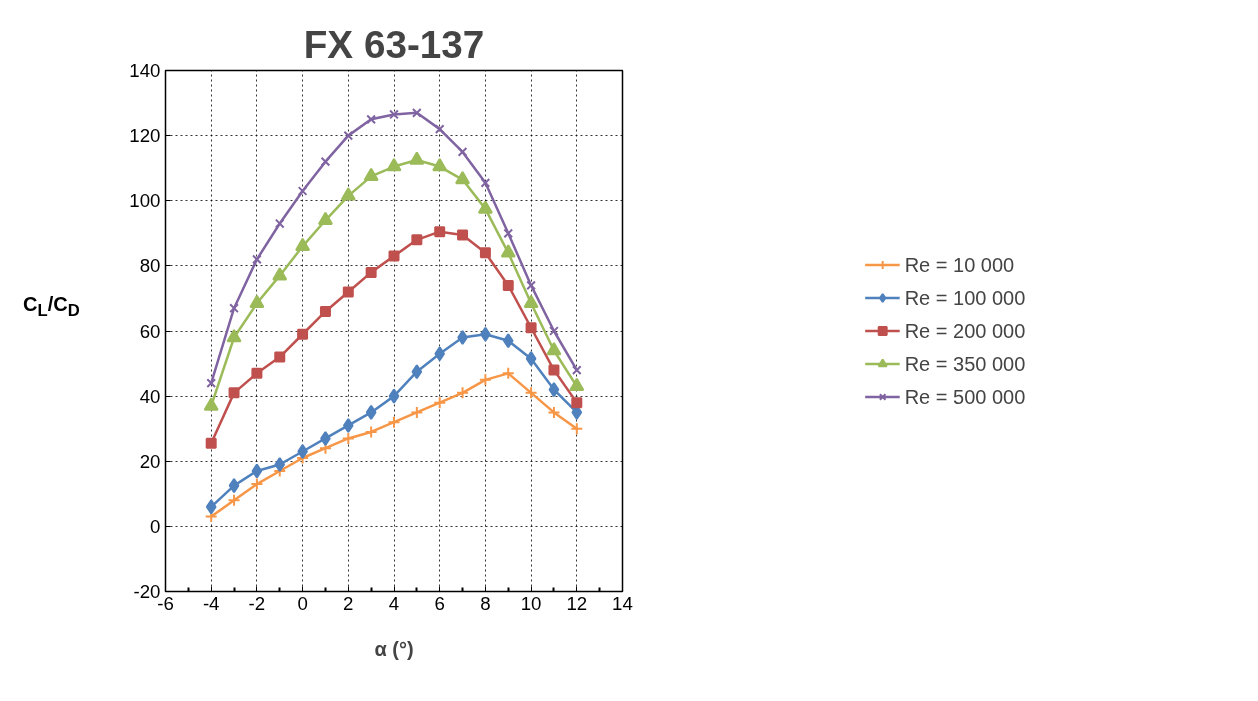  What do you see at coordinates (257, 603) in the screenshot?
I see `x-tick-label: -2` at bounding box center [257, 603].